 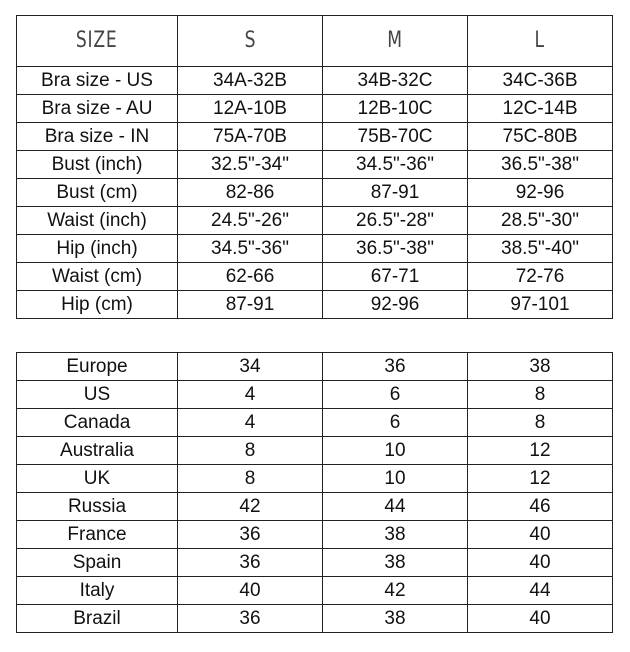 I want to click on table-row: Bra size - AU 12A-10B 12B-10C 12C-14B, so click(x=314, y=108).